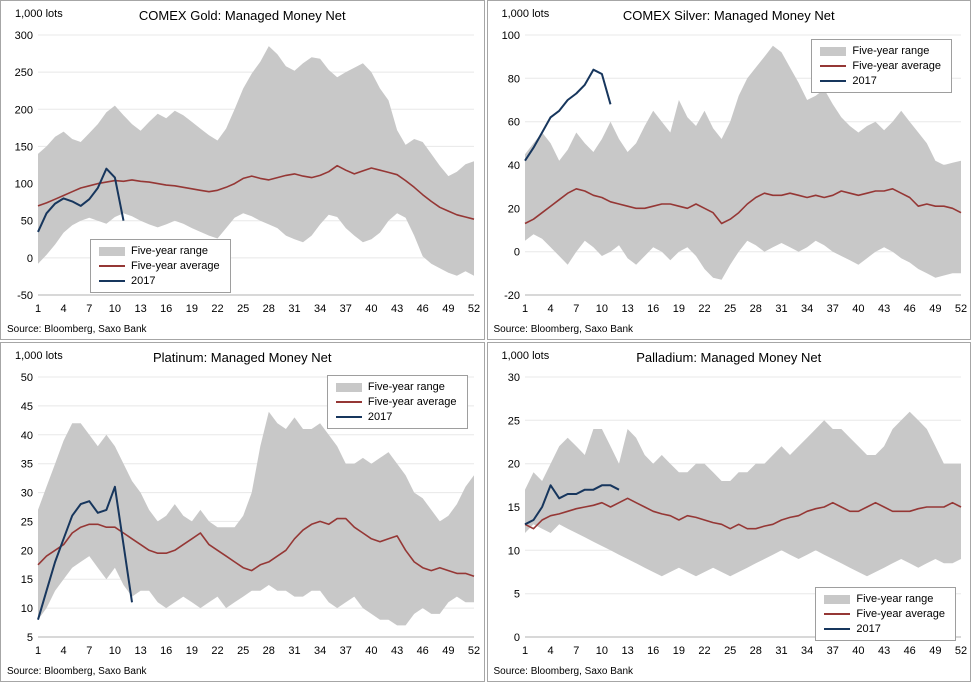  What do you see at coordinates (513, 123) in the screenshot?
I see `svg-text: 60` at bounding box center [513, 123].